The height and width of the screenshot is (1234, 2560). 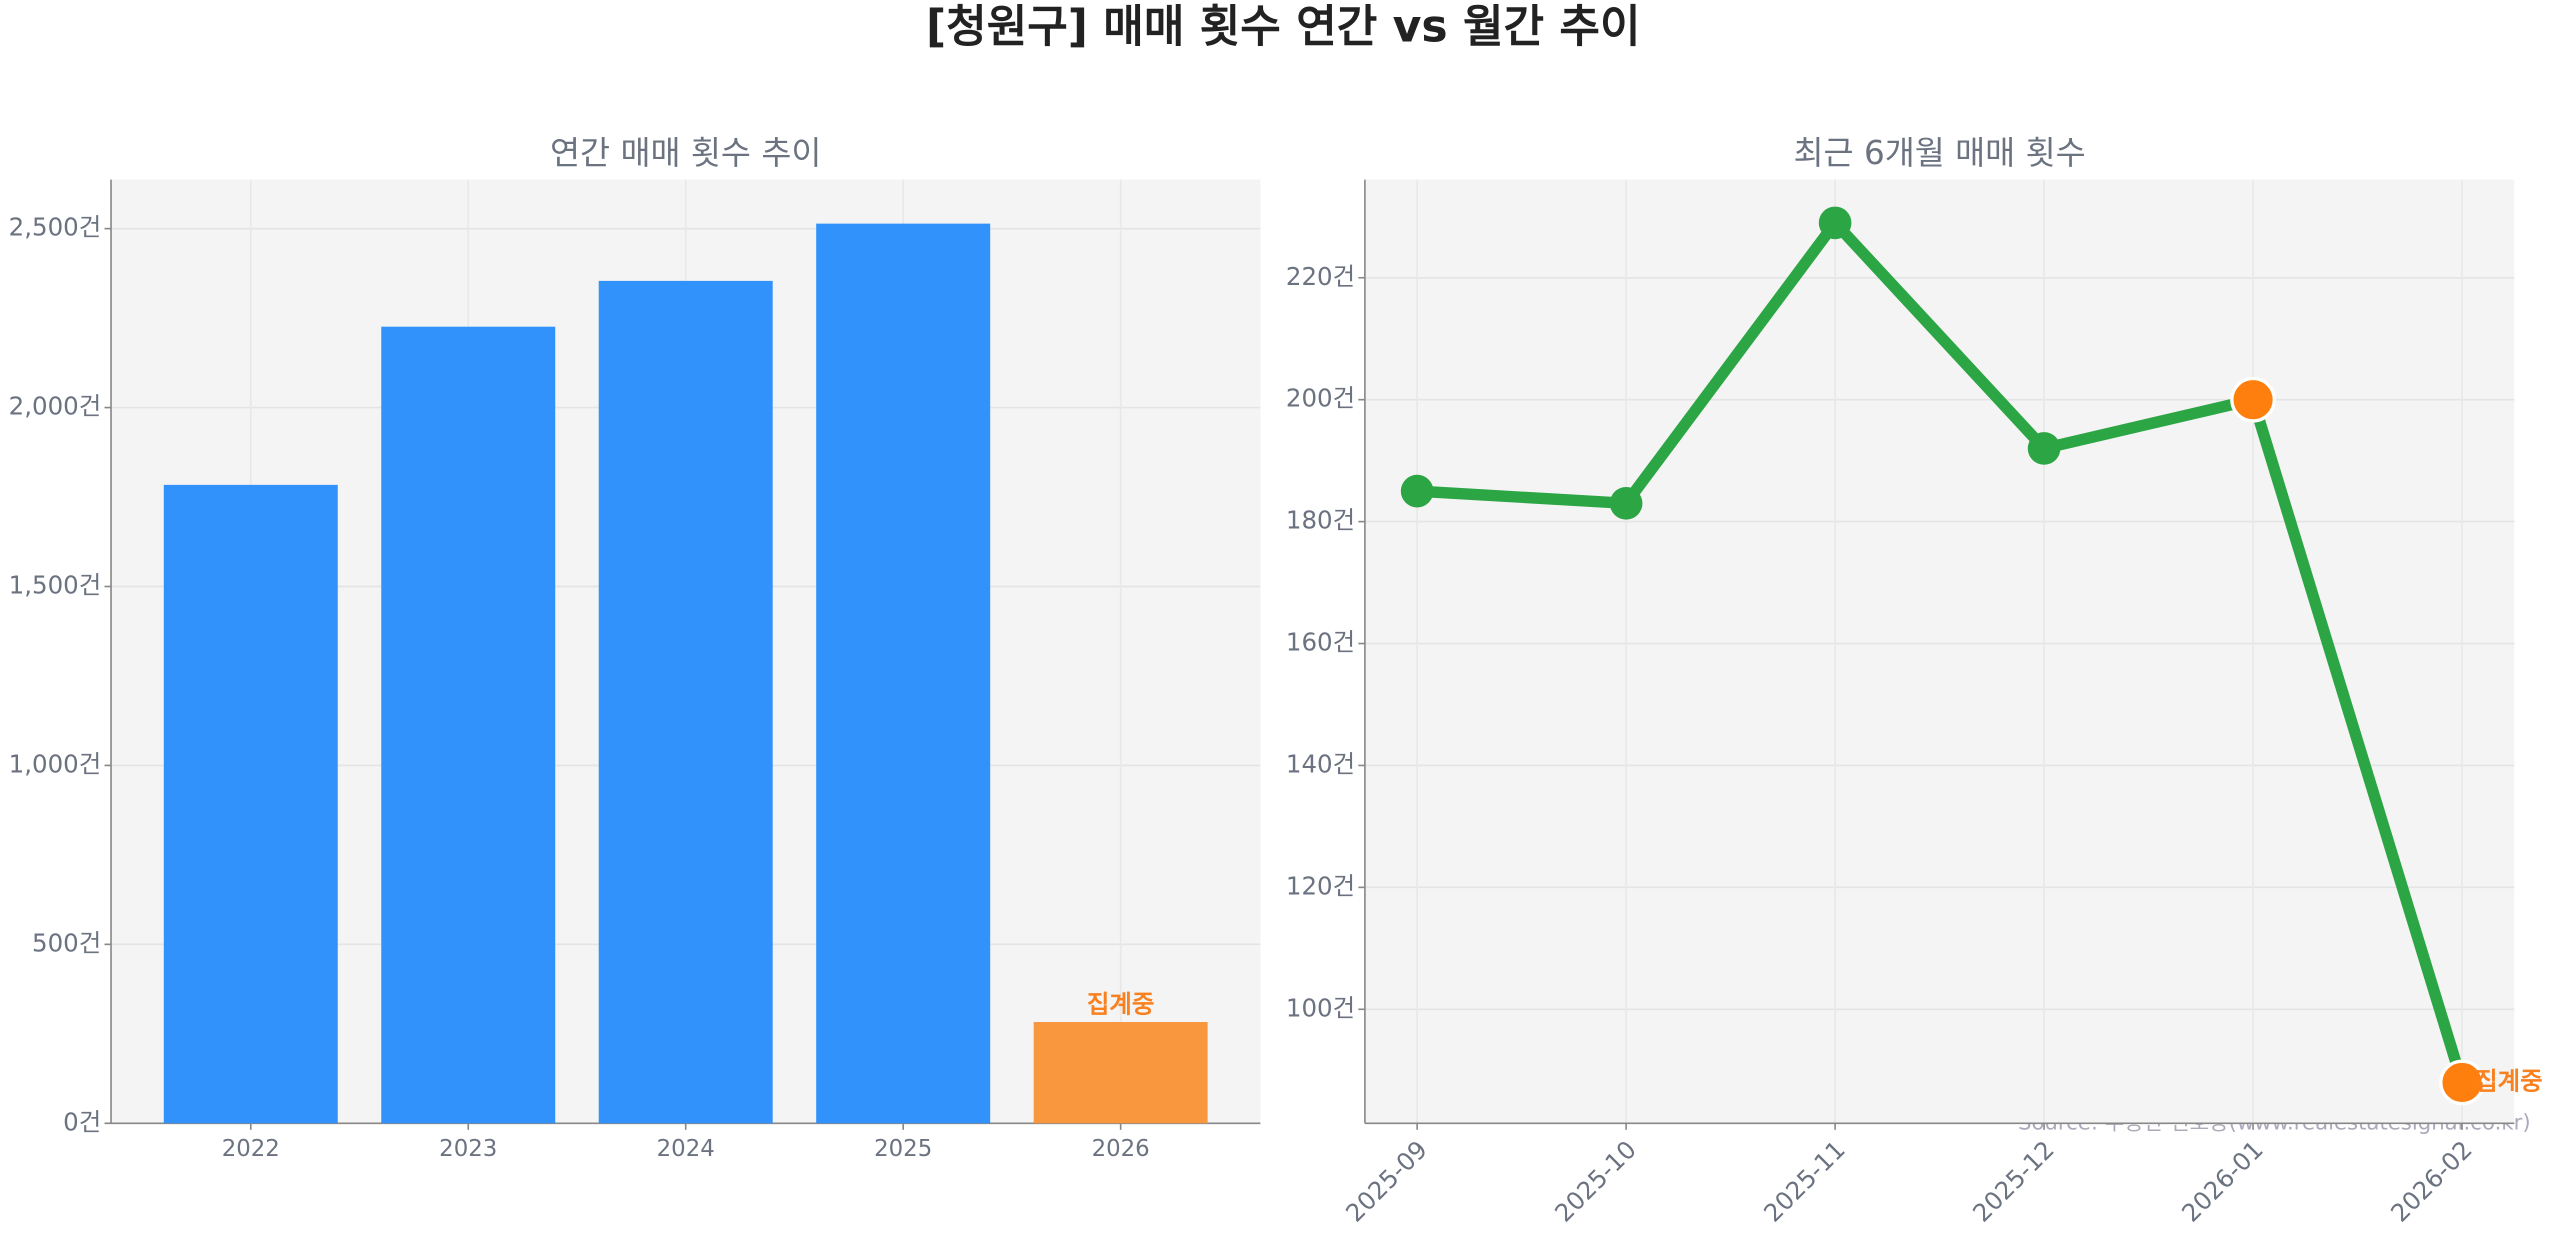 What do you see at coordinates (468, 1149) in the screenshot?
I see `x-tick-label: 2023` at bounding box center [468, 1149].